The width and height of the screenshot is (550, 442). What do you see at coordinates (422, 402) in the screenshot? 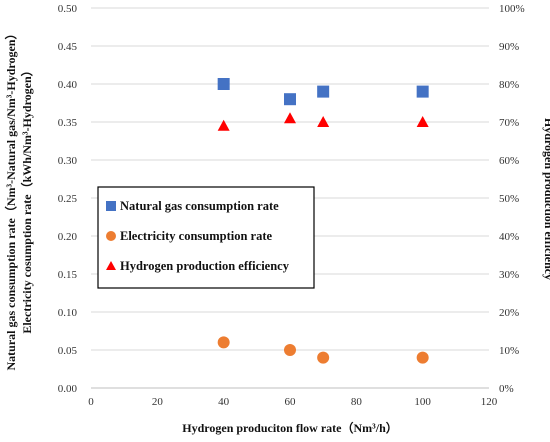
I see `x-tick-label: 100` at bounding box center [422, 402].